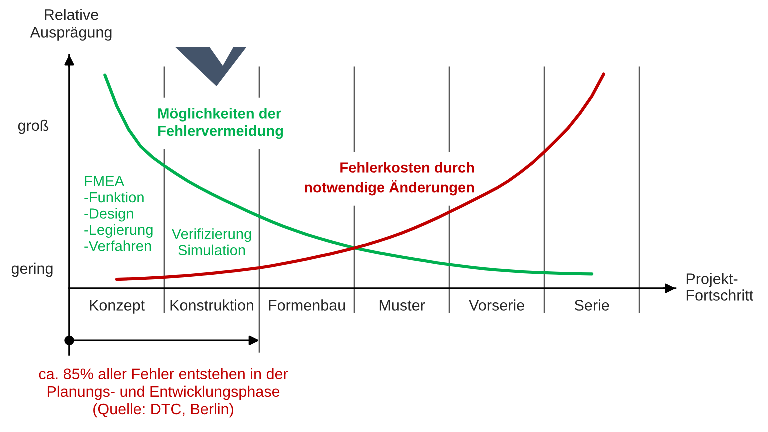 Image resolution: width=768 pixels, height=432 pixels. What do you see at coordinates (212, 305) in the screenshot?
I see `x-tick-label: Konstruktion` at bounding box center [212, 305].